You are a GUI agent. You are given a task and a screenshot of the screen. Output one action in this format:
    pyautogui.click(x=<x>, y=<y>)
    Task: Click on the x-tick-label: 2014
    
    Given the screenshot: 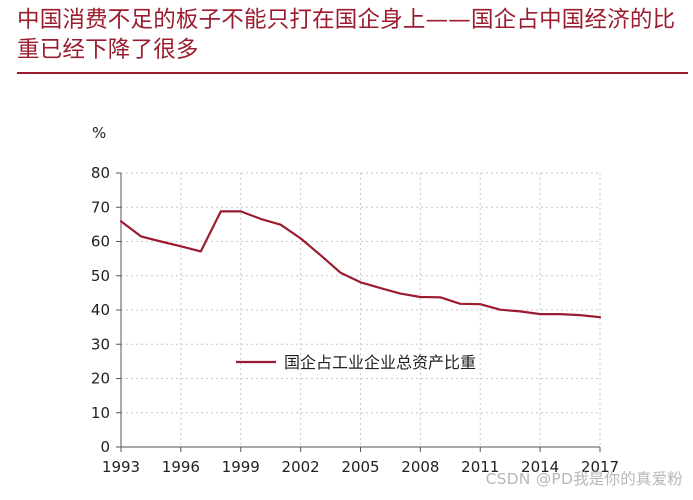 What is the action you would take?
    pyautogui.click(x=540, y=467)
    